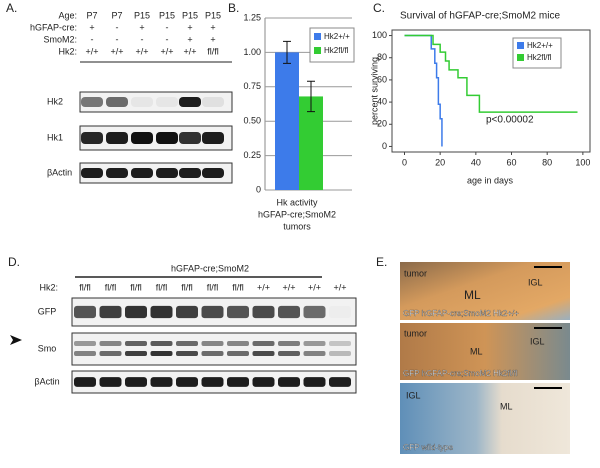 The width and height of the screenshot is (600, 468). I want to click on legend-label: Hk2+/+, so click(540, 45).